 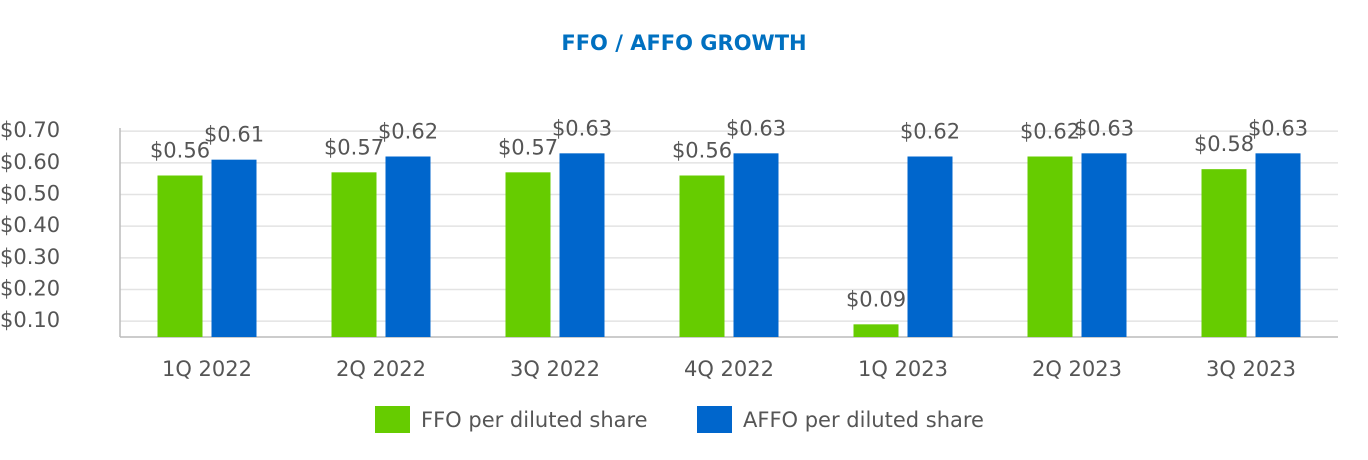 I want to click on y-tick-label: $0.60, so click(x=30, y=162).